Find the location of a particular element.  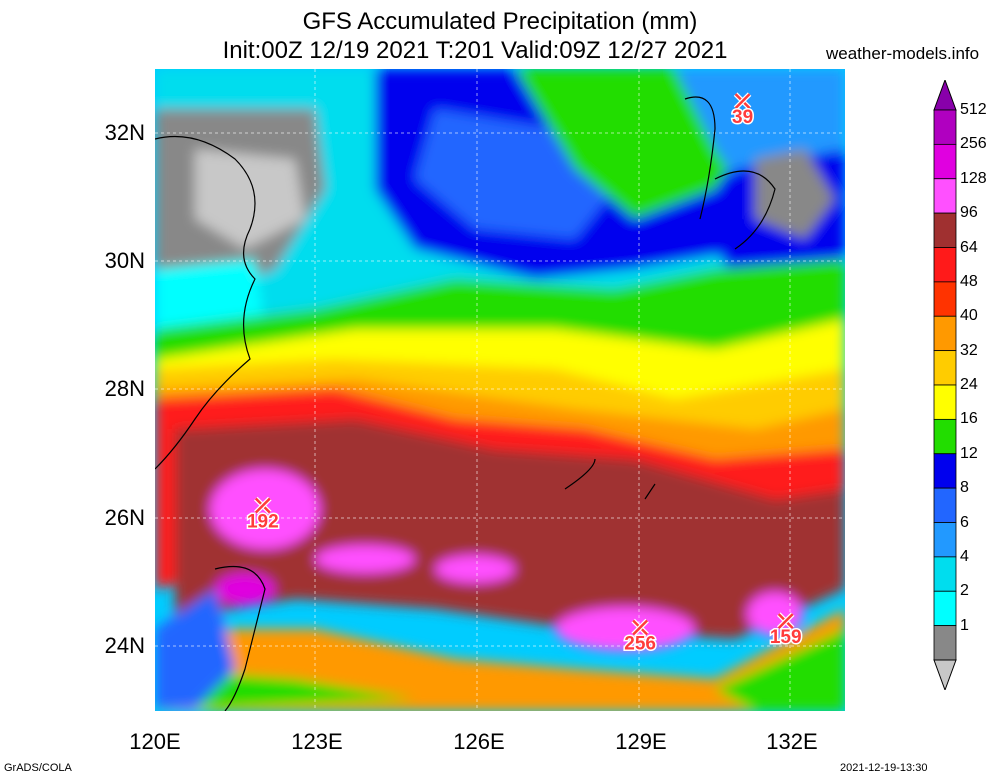

colorbar-level-label: 1 is located at coordinates (964, 625).